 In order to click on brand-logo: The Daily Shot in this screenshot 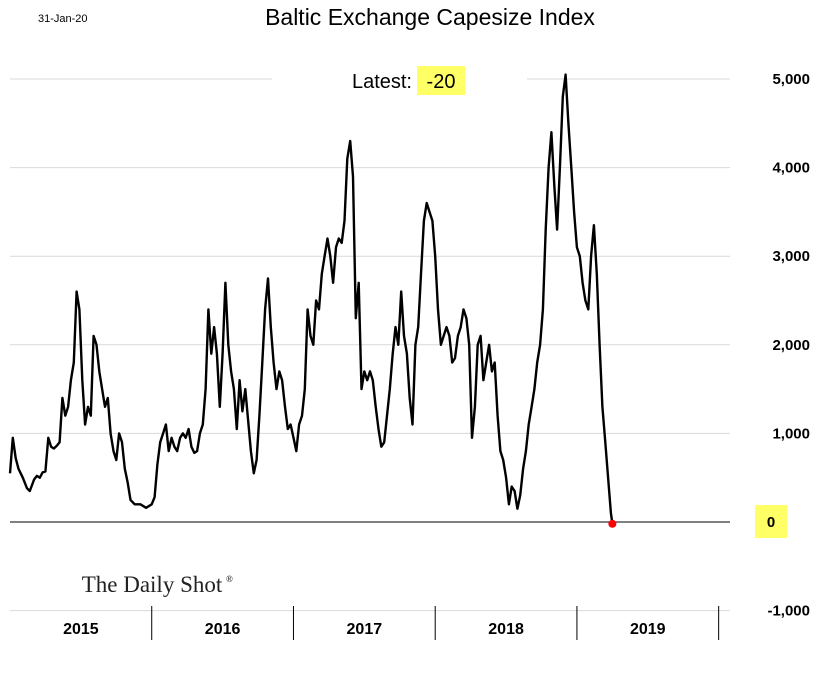, I will do `click(152, 584)`.